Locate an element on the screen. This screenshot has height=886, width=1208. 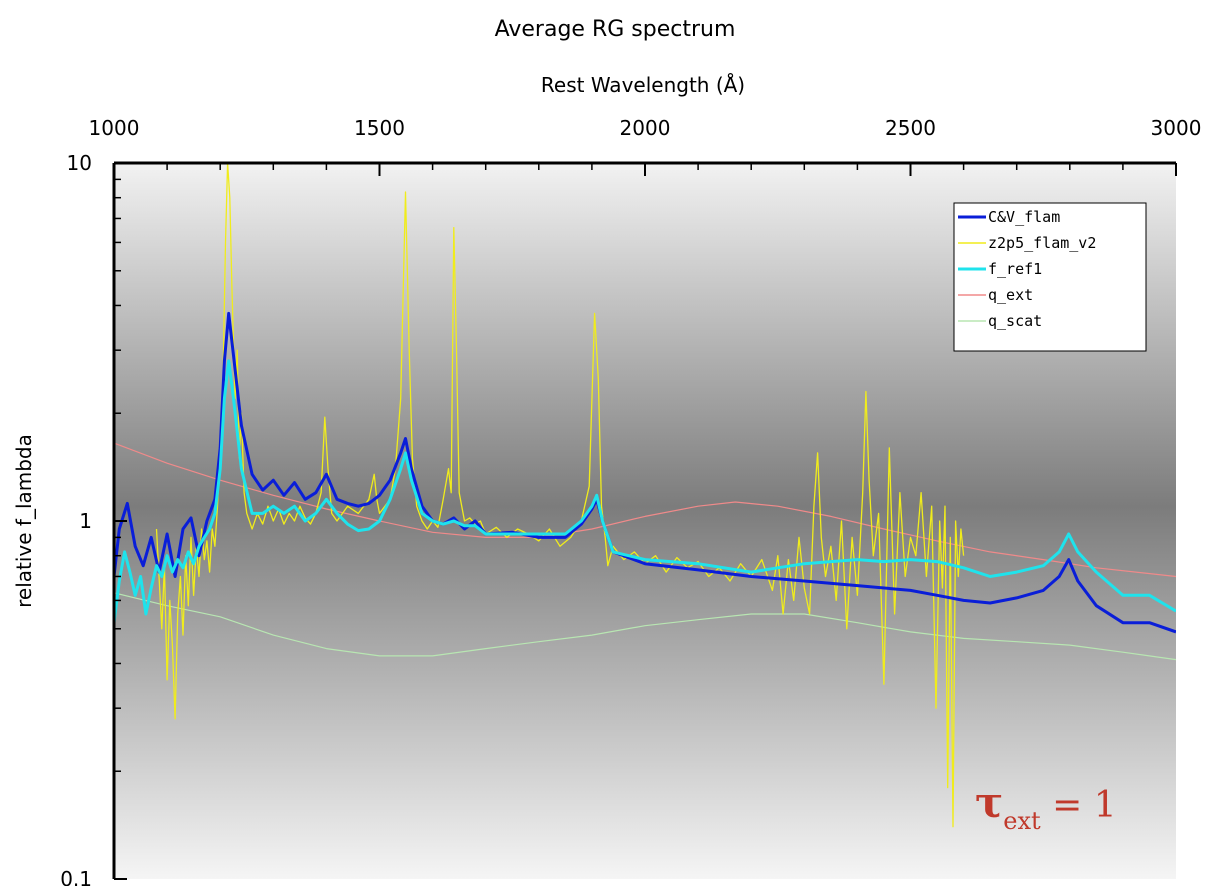
y-axis-title: relative f_lambda is located at coordinates (24, 521).